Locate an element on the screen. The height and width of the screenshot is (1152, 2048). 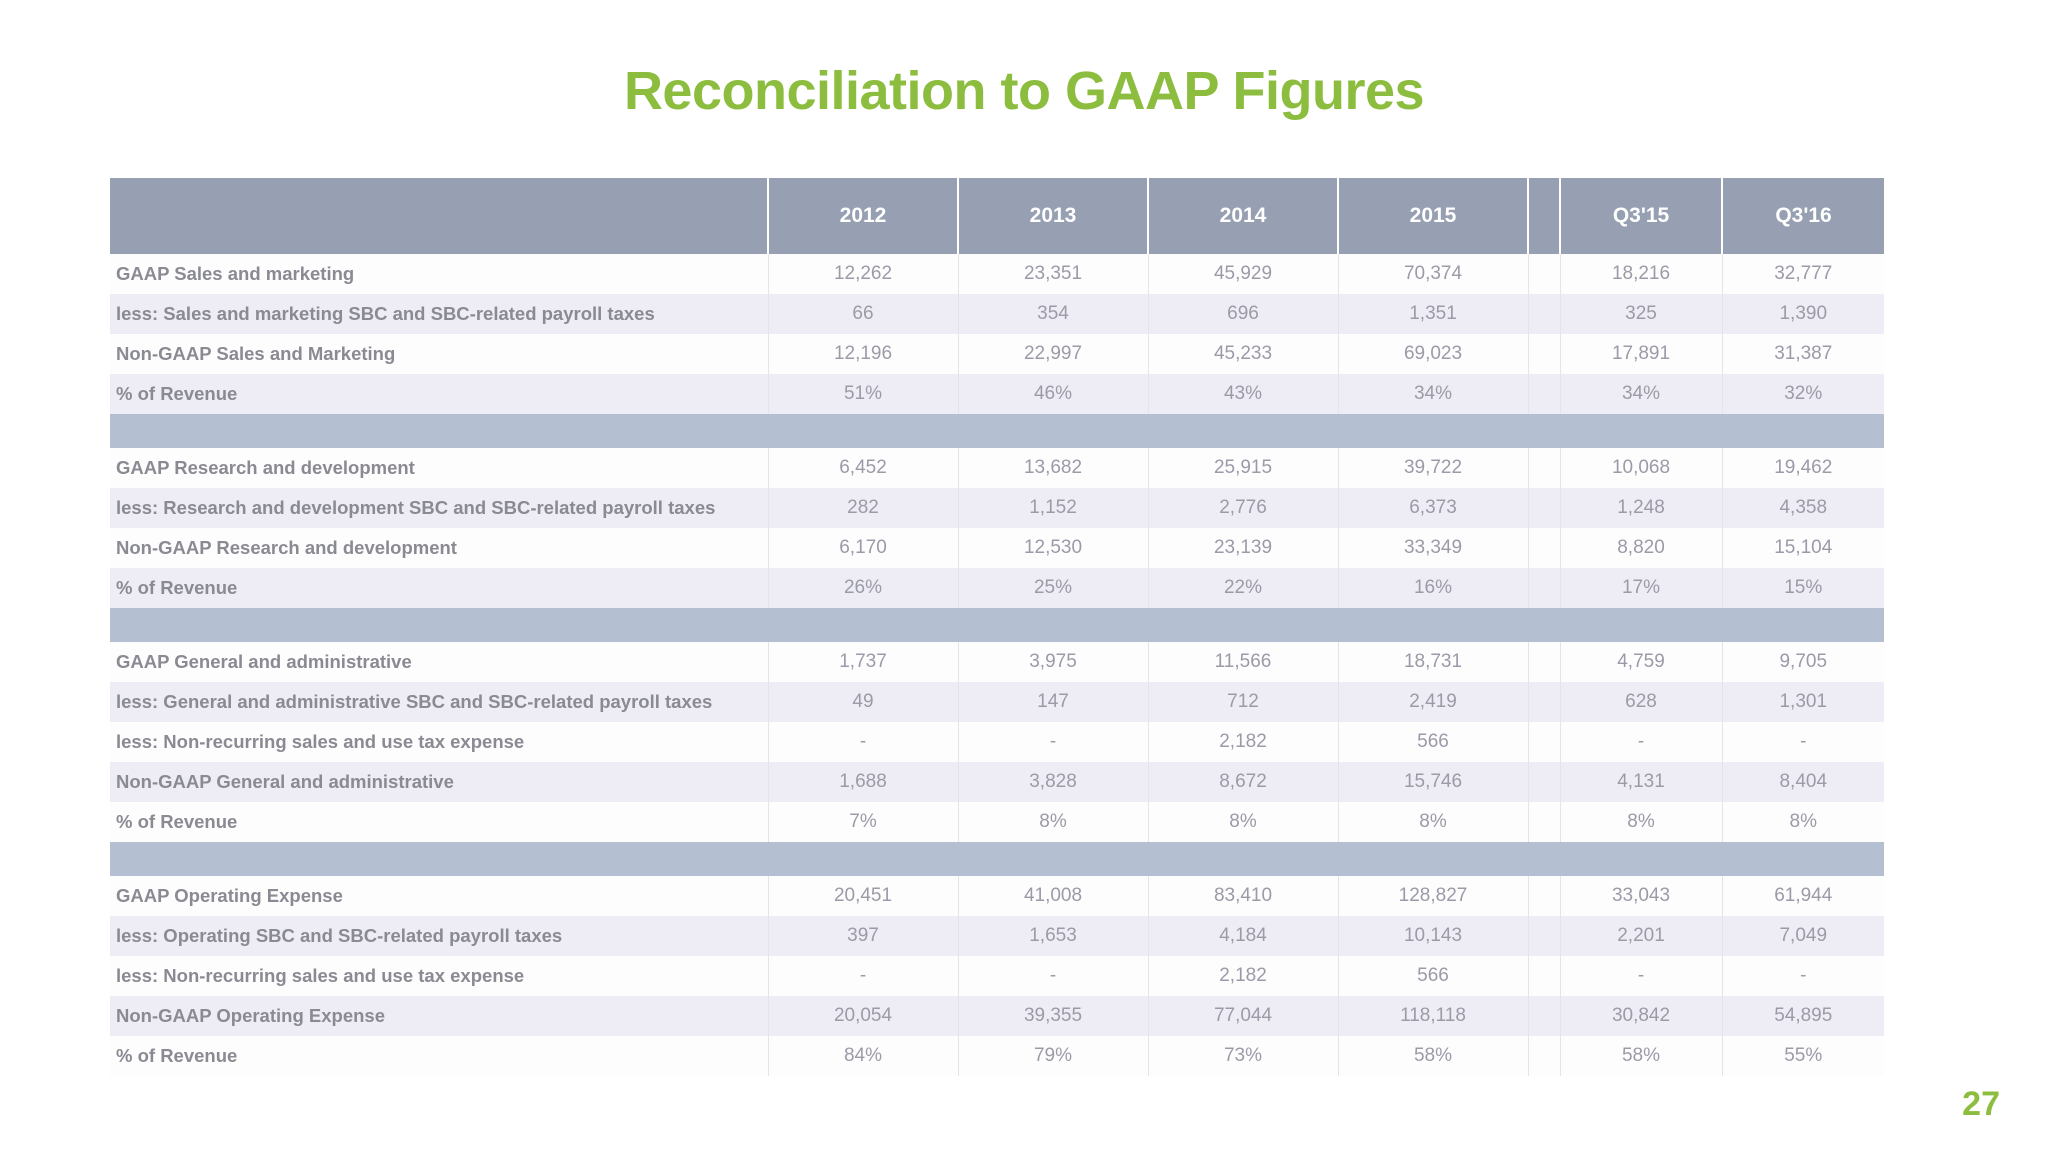
table-cell-value: 70,374 is located at coordinates (1433, 274).